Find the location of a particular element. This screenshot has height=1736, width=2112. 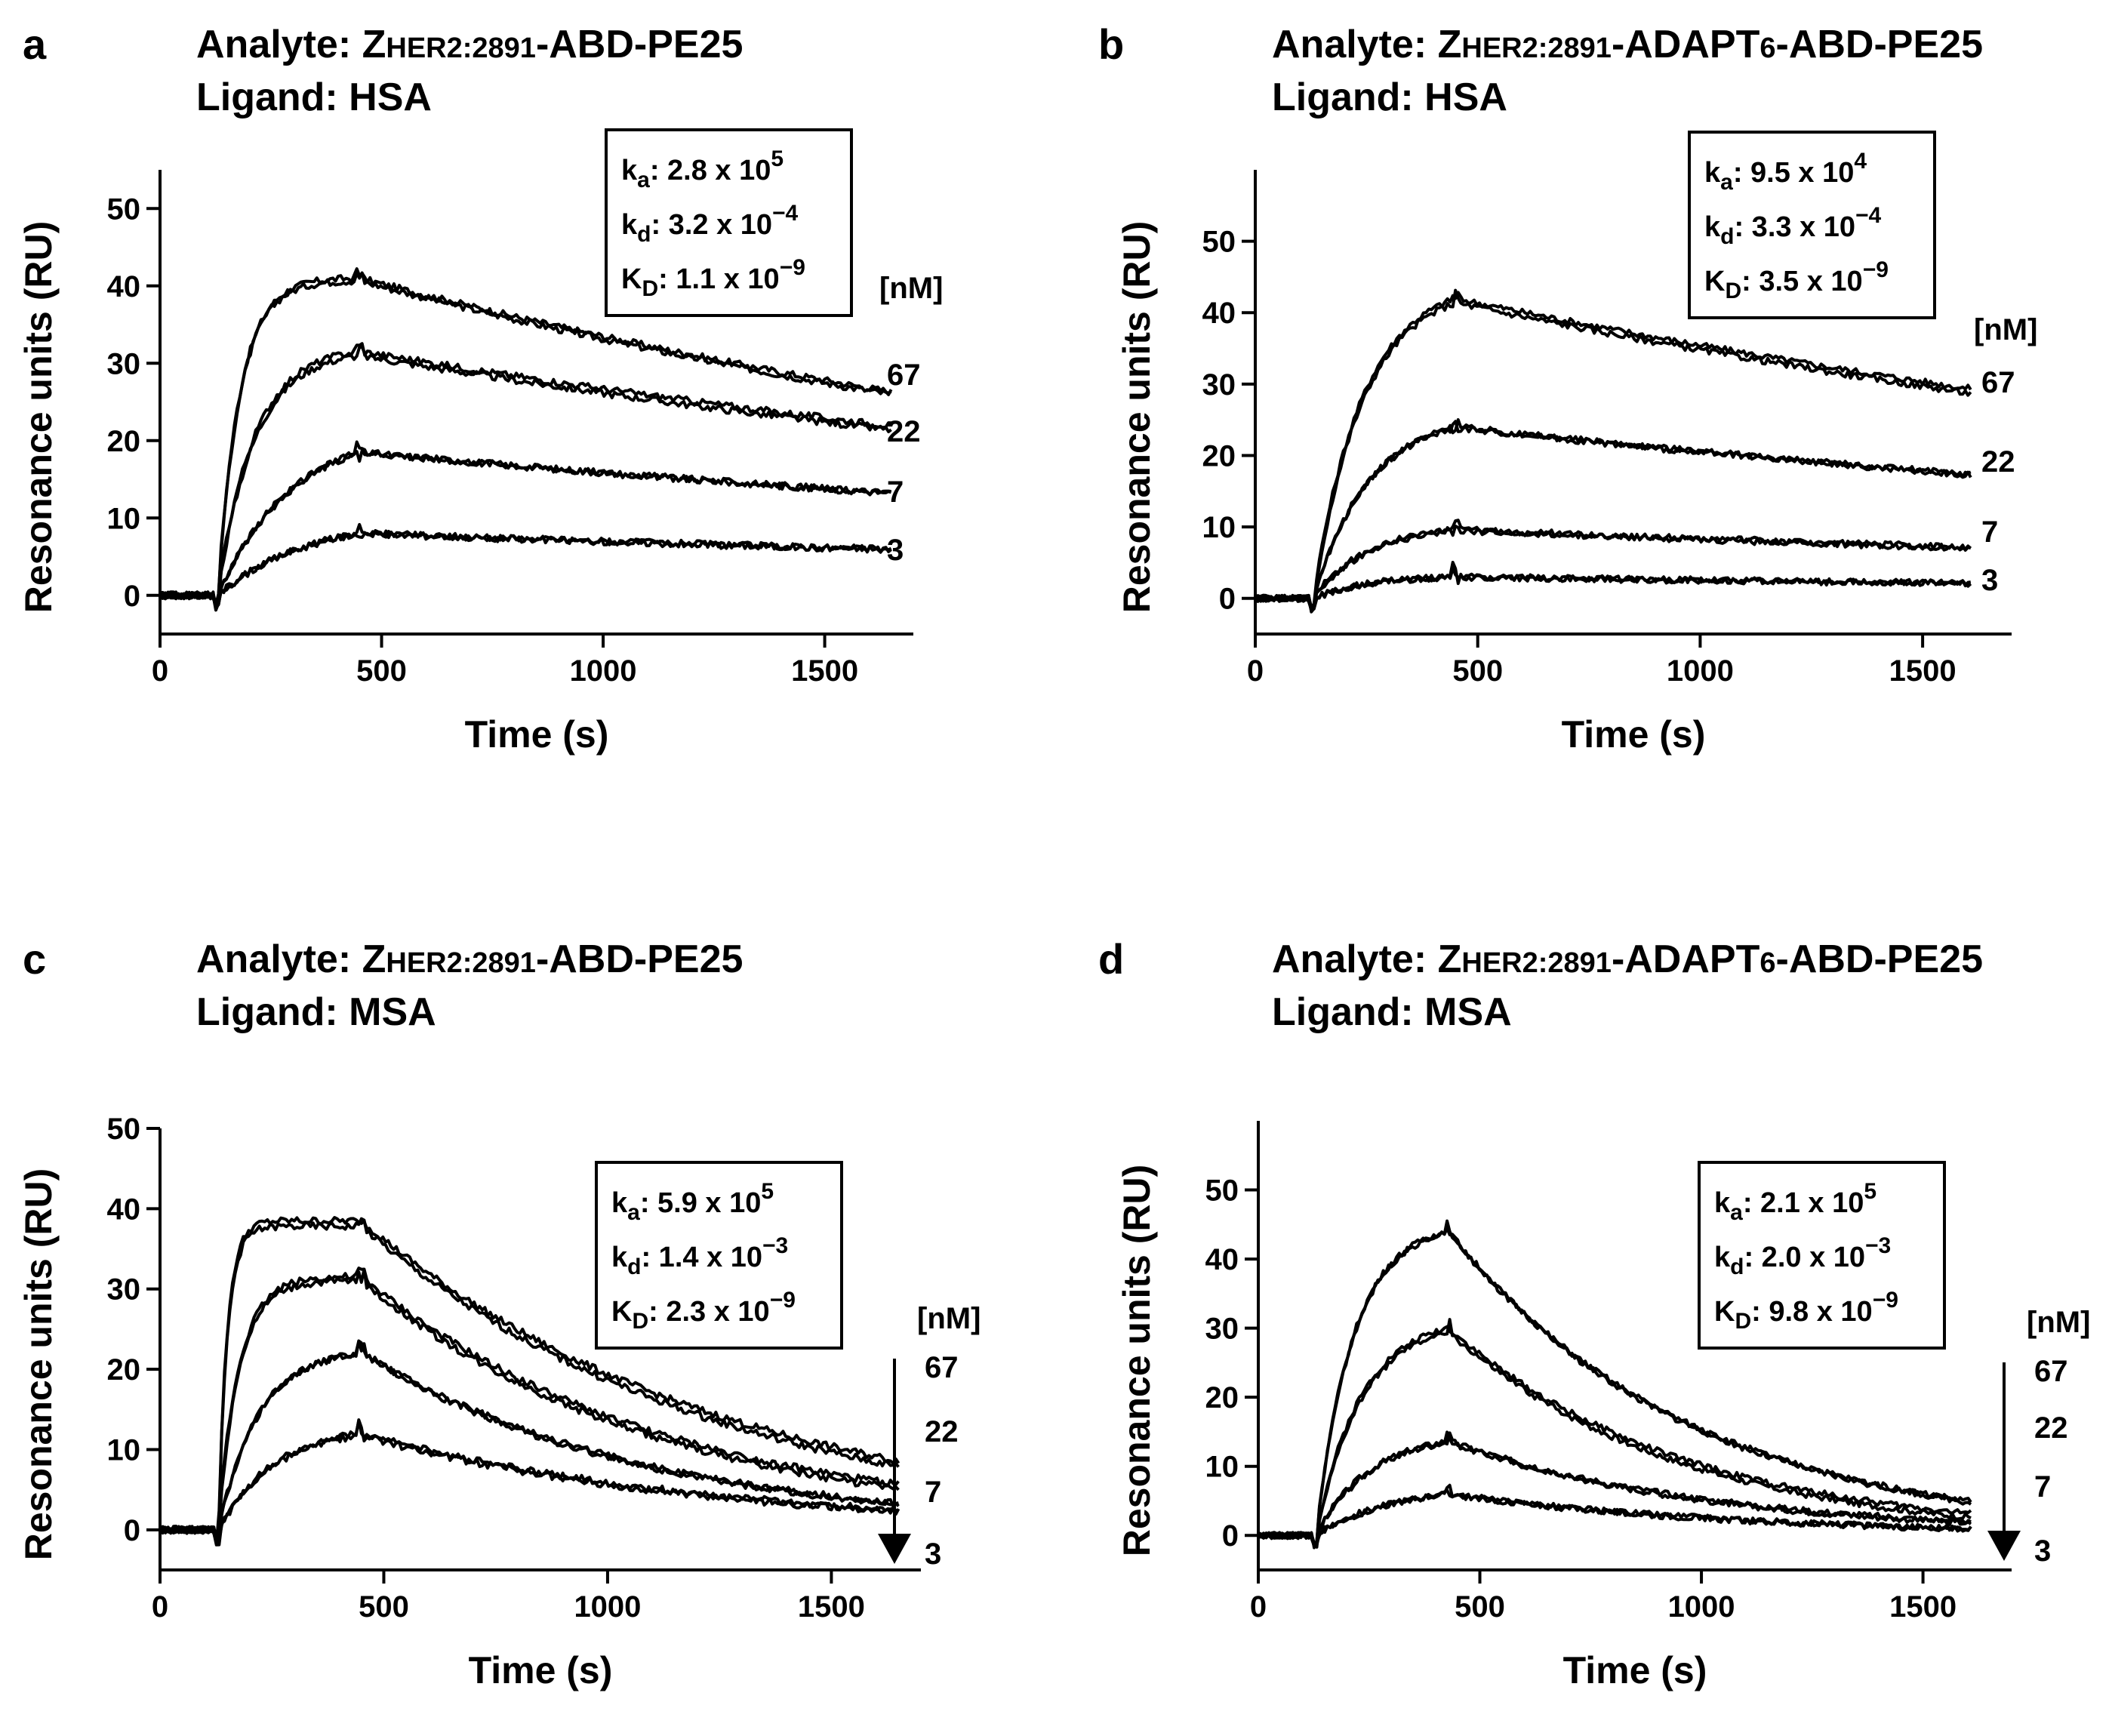

conc-label-22: 22 is located at coordinates (904, 432).